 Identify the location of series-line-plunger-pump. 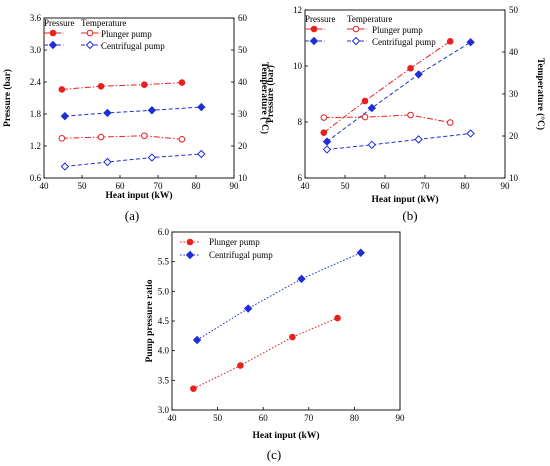
(265, 353).